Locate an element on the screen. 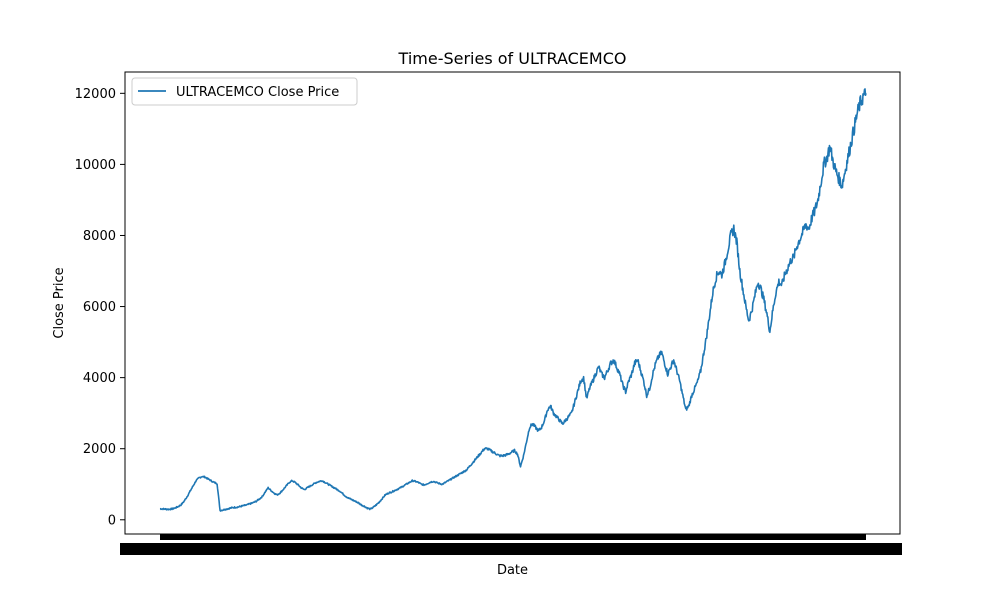 The height and width of the screenshot is (600, 1000). y-tick-label: 2000 is located at coordinates (99, 449).